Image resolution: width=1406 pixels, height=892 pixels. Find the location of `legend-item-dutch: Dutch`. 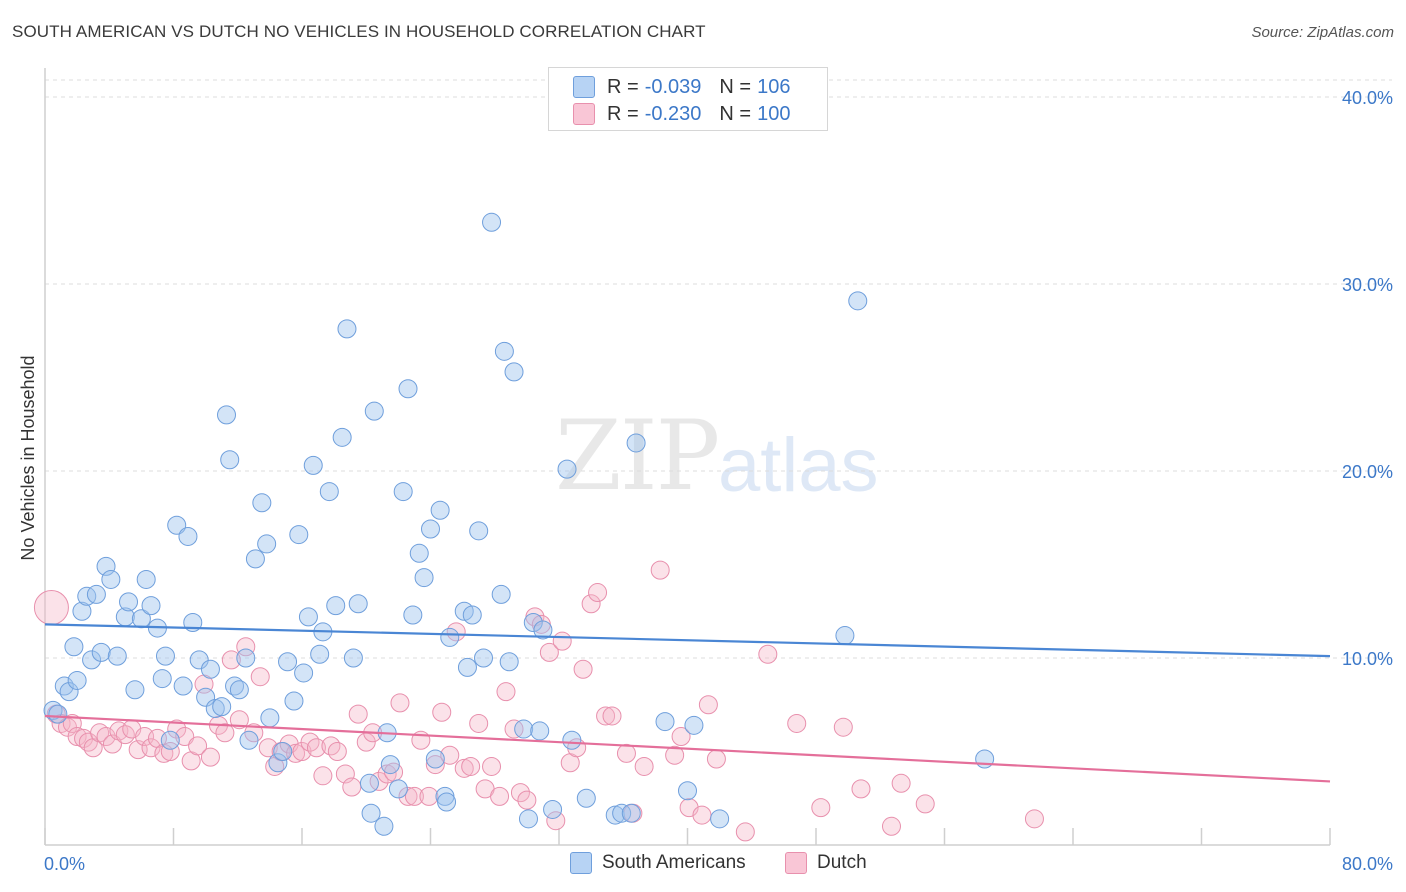

legend-item-dutch: Dutch is located at coordinates (826, 863).